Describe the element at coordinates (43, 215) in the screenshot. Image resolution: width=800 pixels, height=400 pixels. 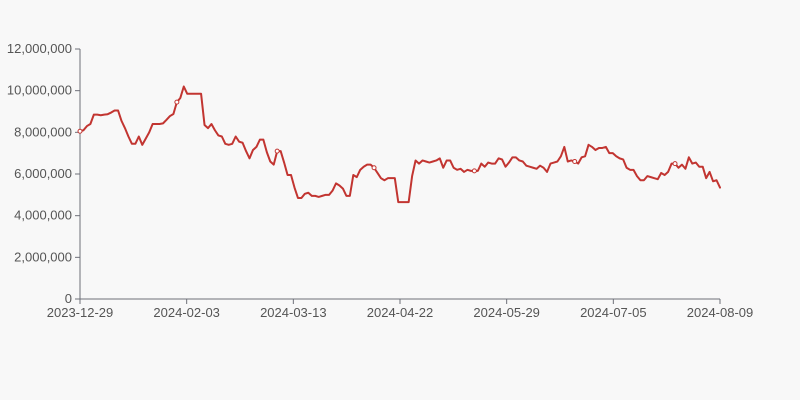
I see `y-tick-label: 4,000,000` at that location.